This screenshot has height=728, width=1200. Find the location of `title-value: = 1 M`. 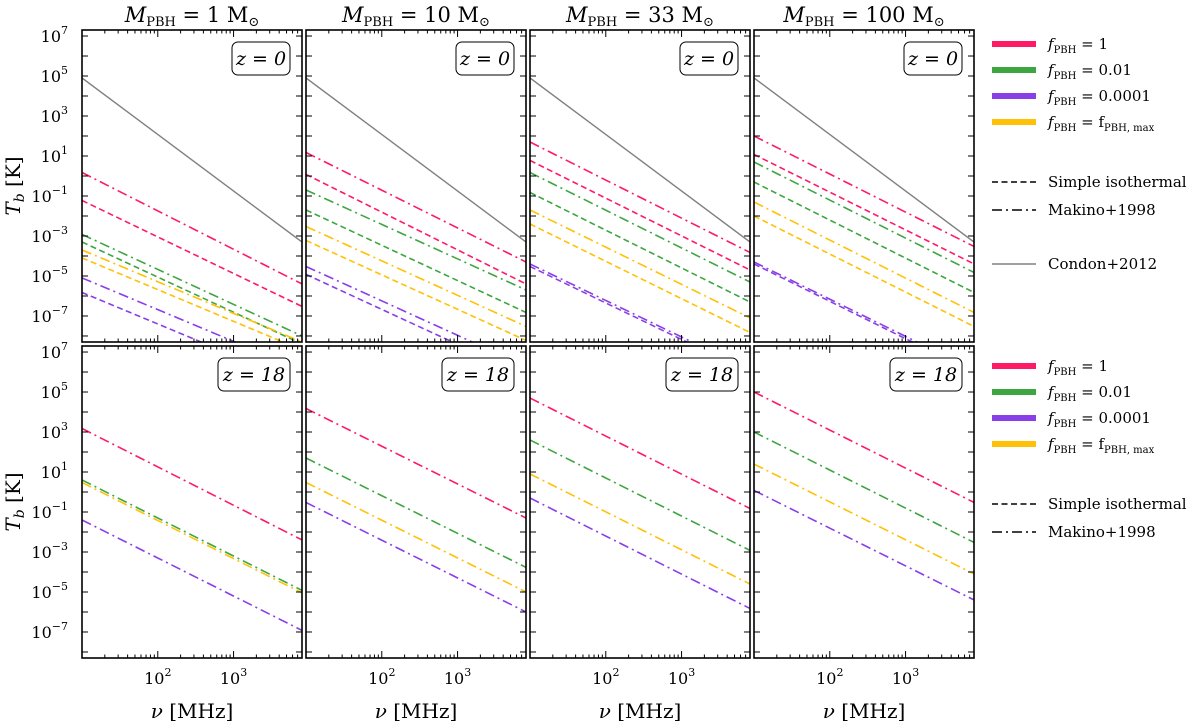

title-value: = 1 M is located at coordinates (212, 15).